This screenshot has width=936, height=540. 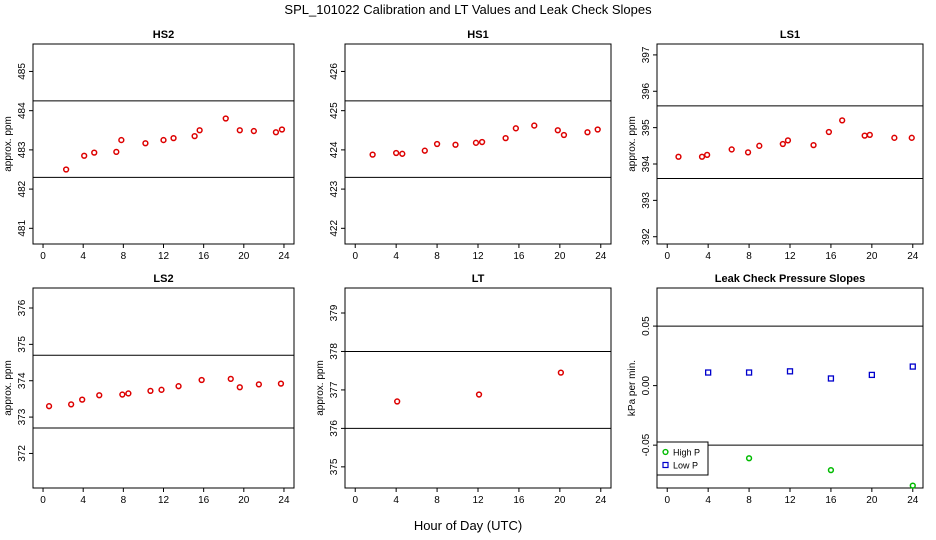 What do you see at coordinates (334, 312) in the screenshot?
I see `y-tick-label: 379` at bounding box center [334, 312].